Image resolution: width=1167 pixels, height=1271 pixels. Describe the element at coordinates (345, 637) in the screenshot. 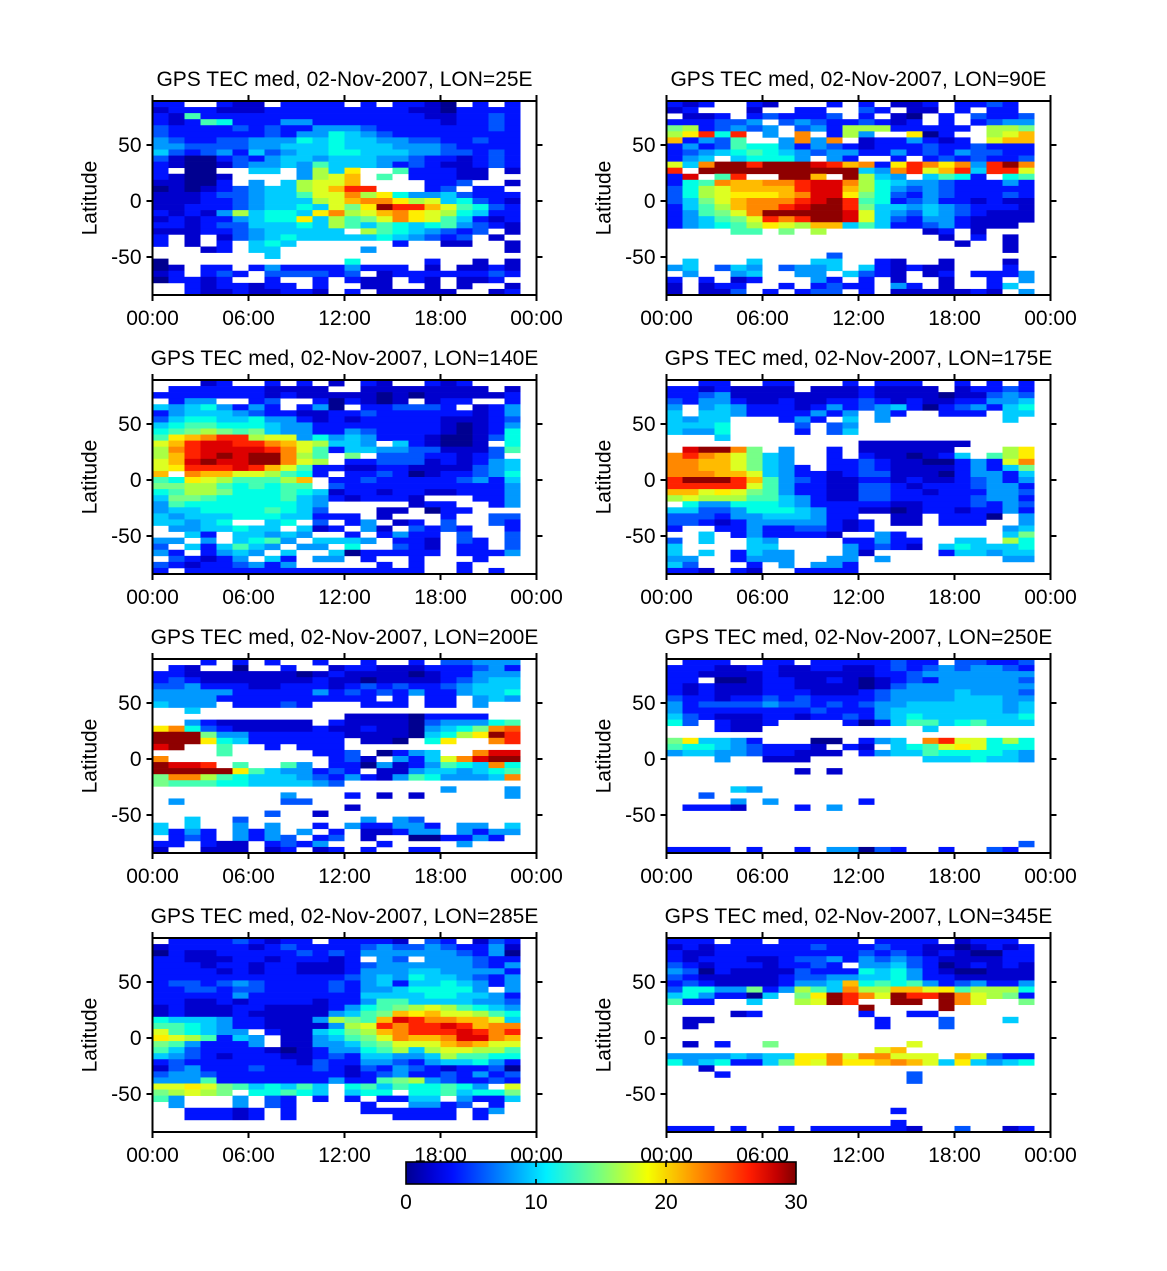

I see `svg-text:GPS TEC med, 02-Nov-2007, LON=: GPS TEC med, 02-Nov-2007, LON=200E` at that location.